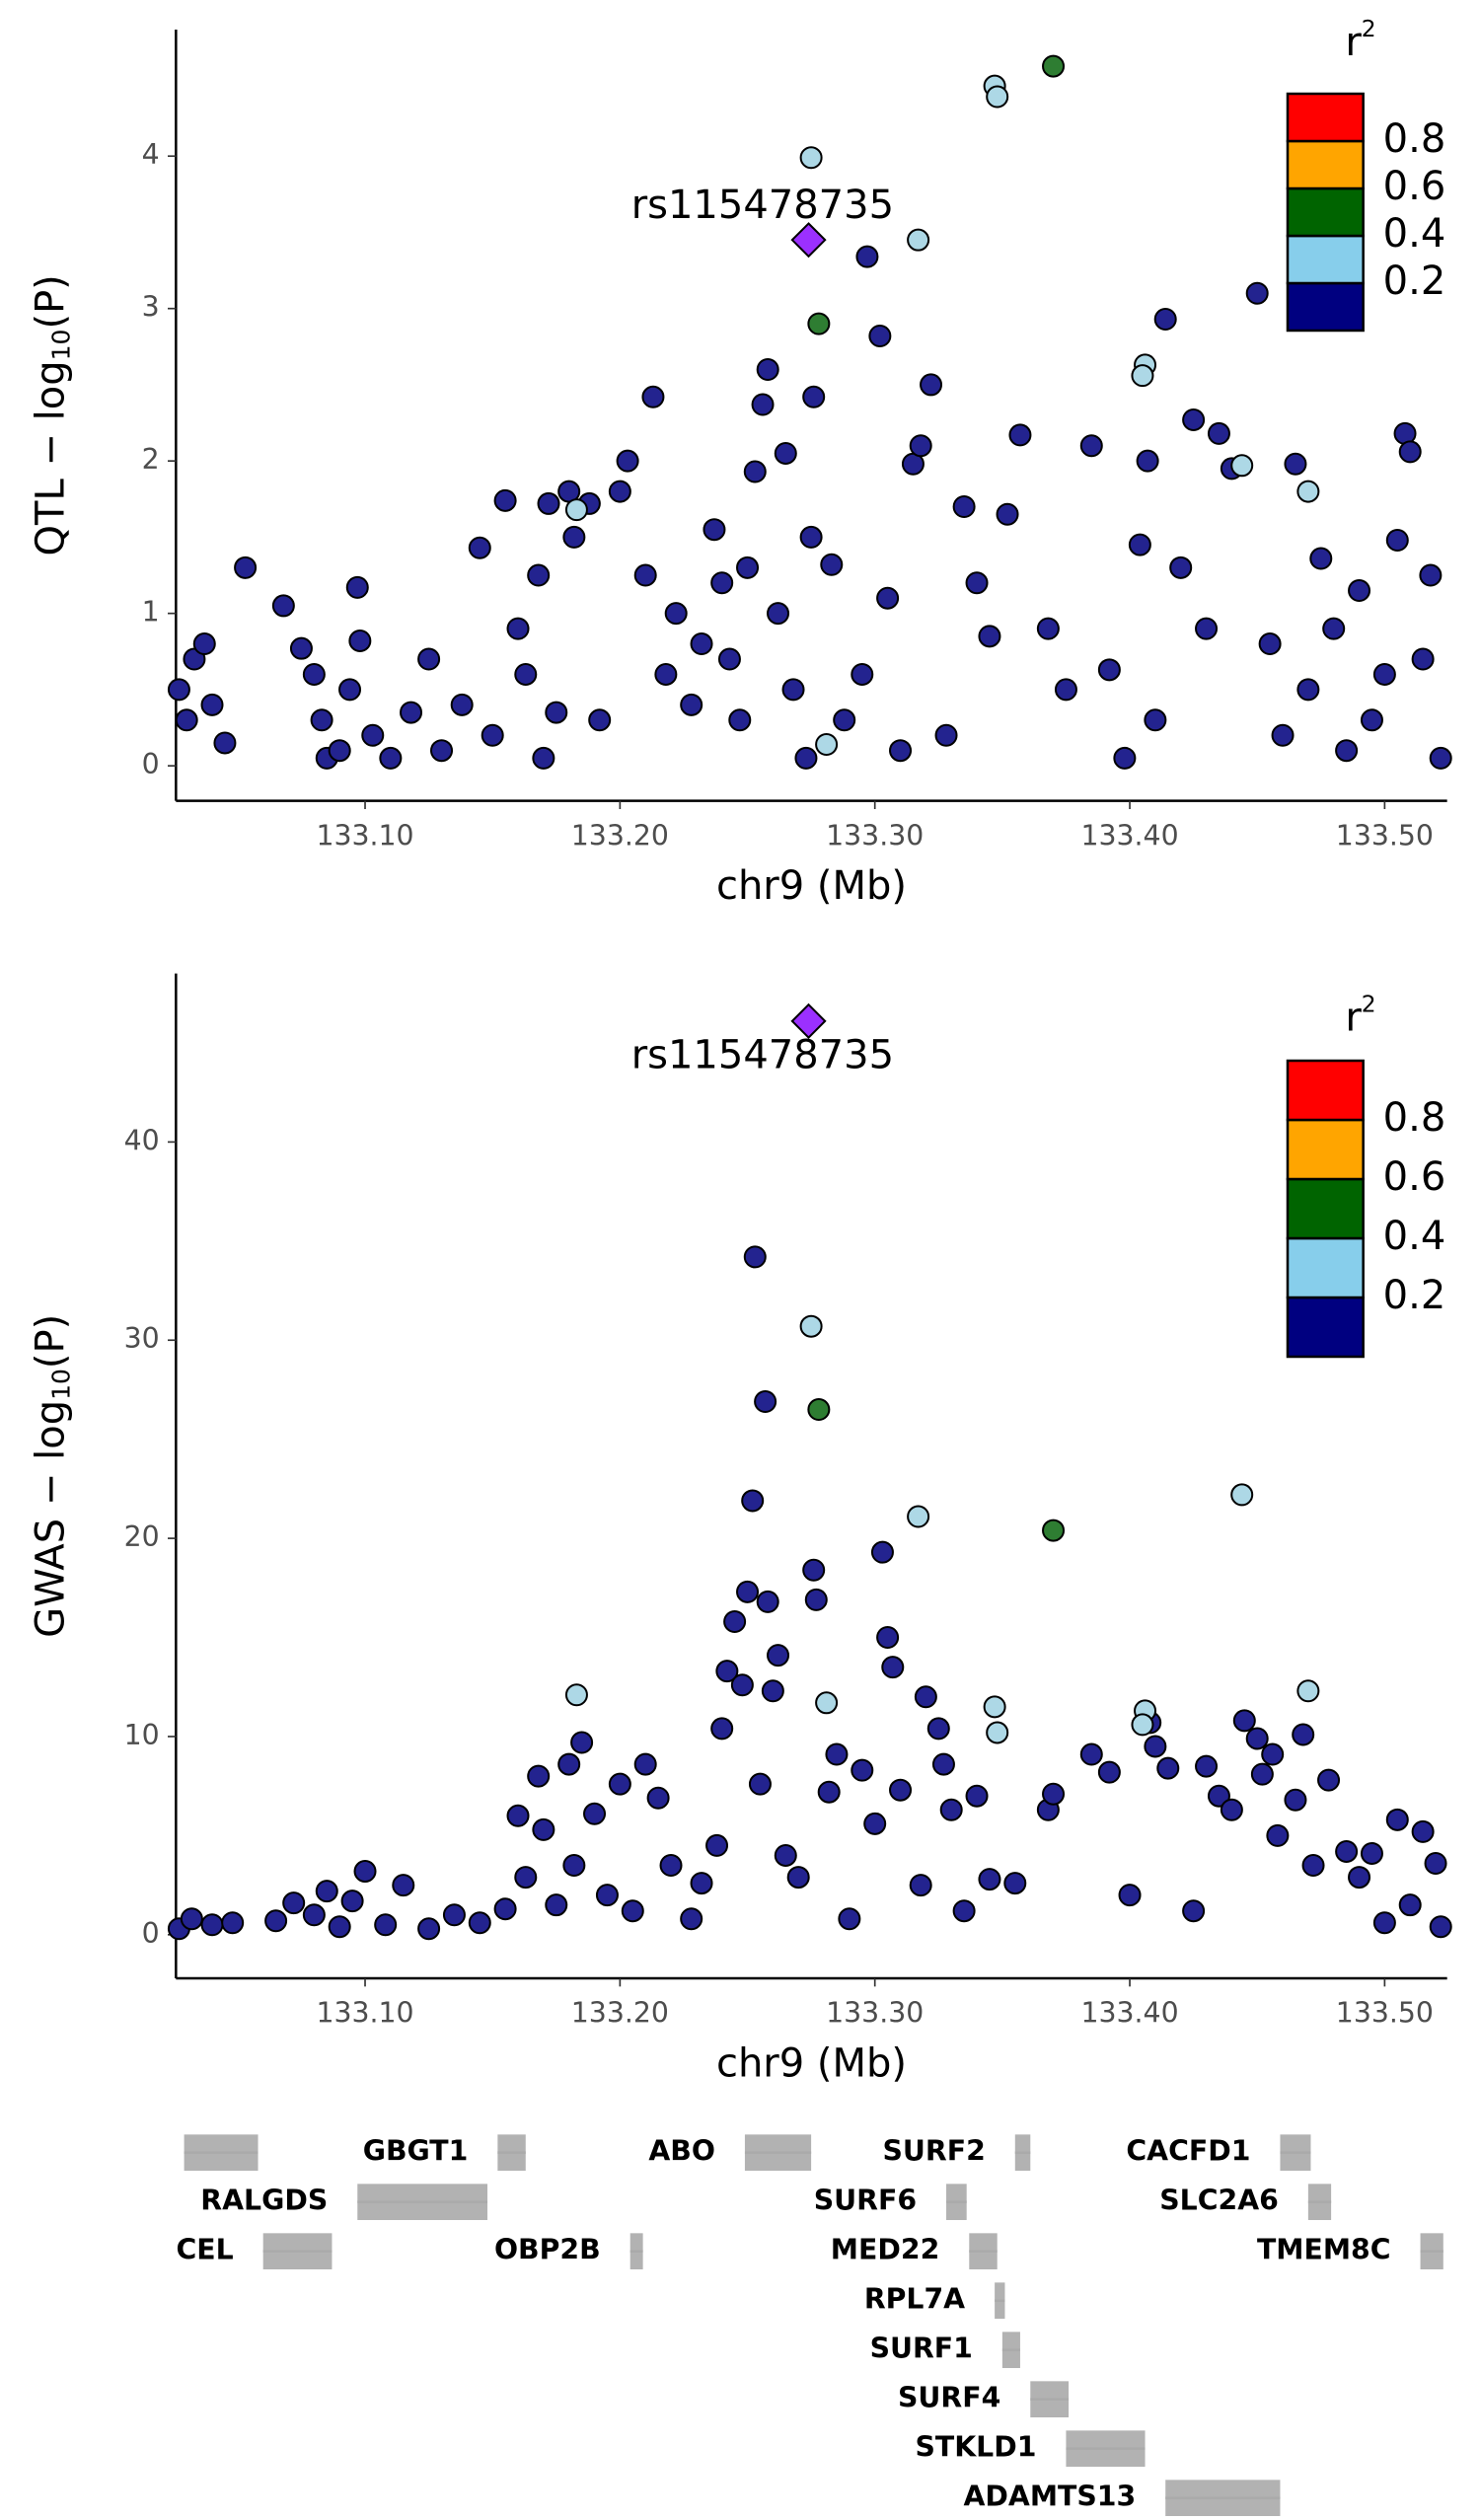 The width and height of the screenshot is (1480, 2520). What do you see at coordinates (915, 2299) in the screenshot?
I see `gene-label: RPL7A` at bounding box center [915, 2299].